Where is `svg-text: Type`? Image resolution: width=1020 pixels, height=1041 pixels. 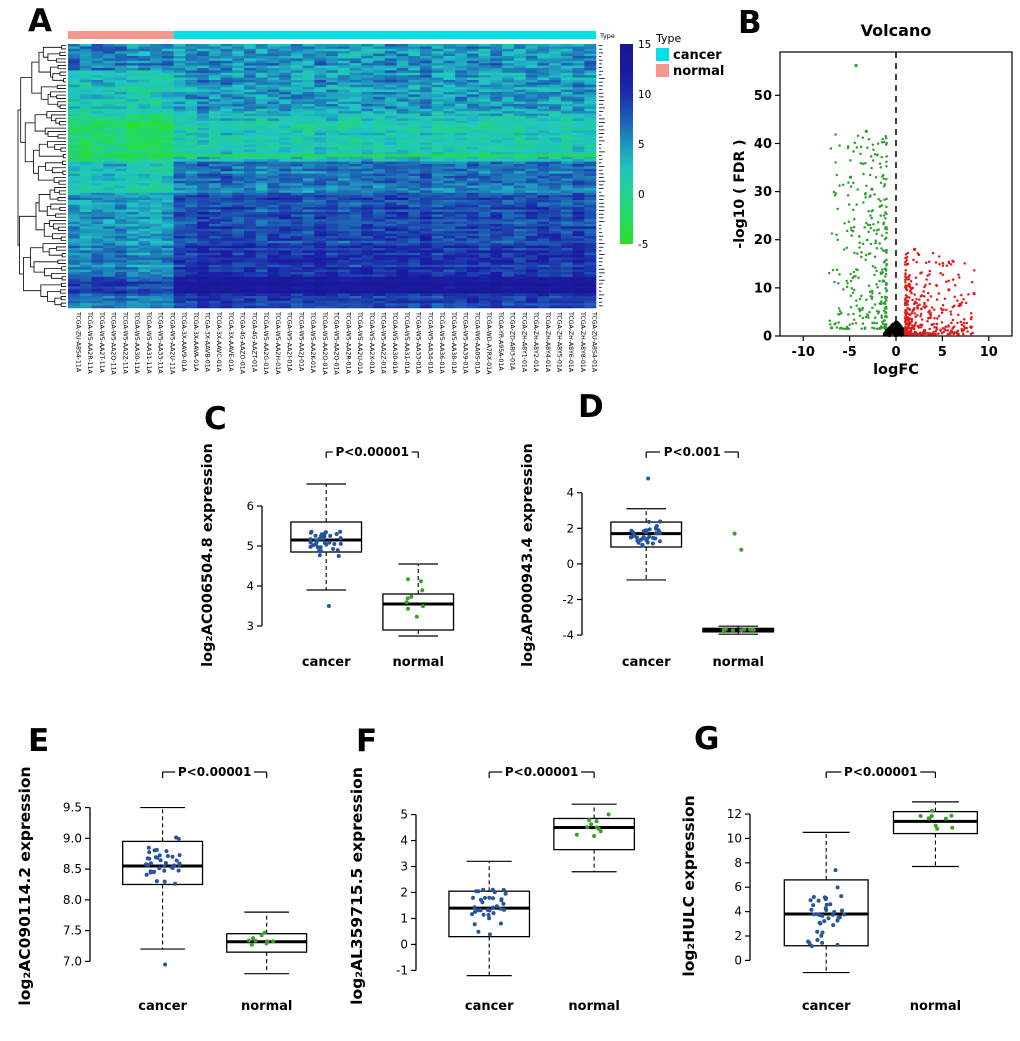
svg-text: Type is located at coordinates (607, 36).